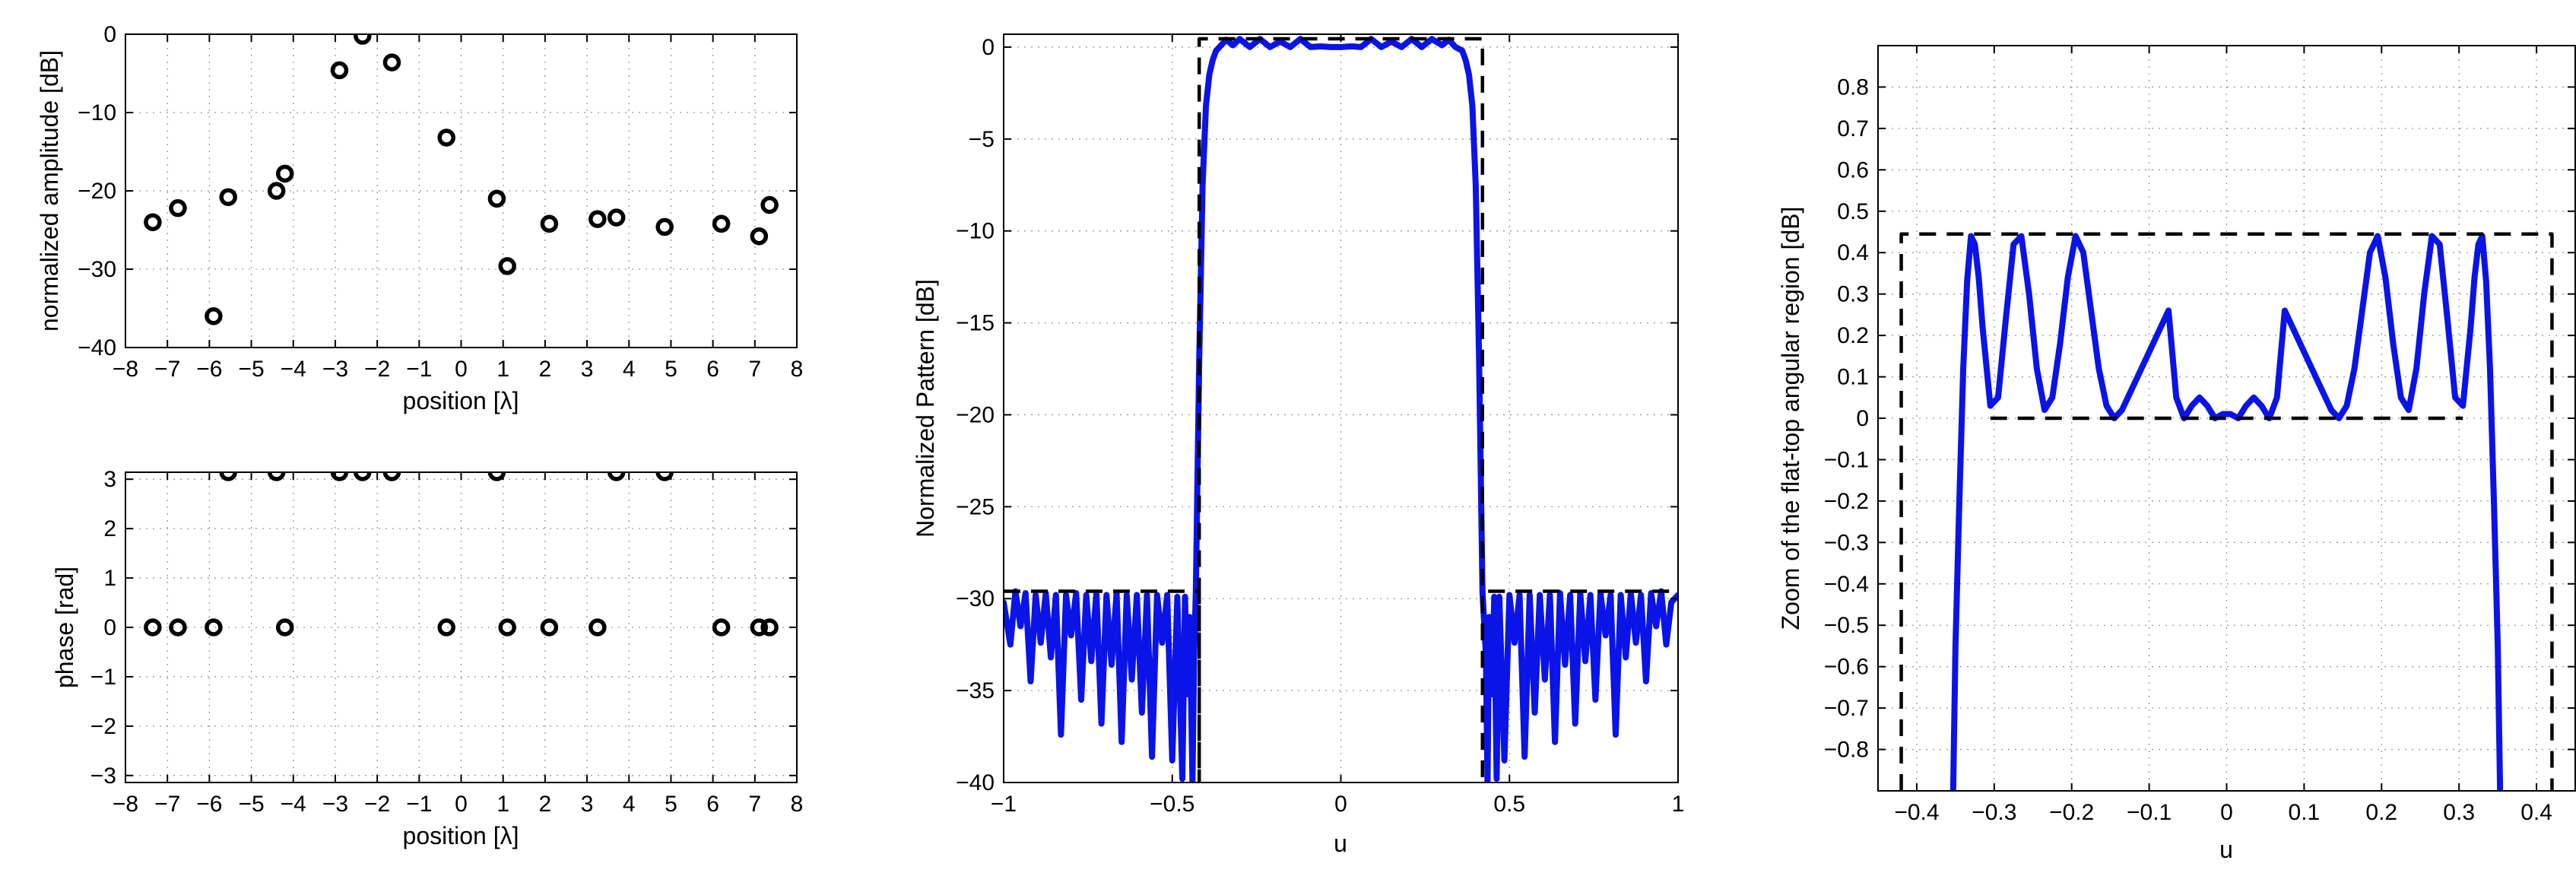 This screenshot has width=2576, height=892. What do you see at coordinates (294, 369) in the screenshot?
I see `amplitude-x-tick-label: −4` at bounding box center [294, 369].